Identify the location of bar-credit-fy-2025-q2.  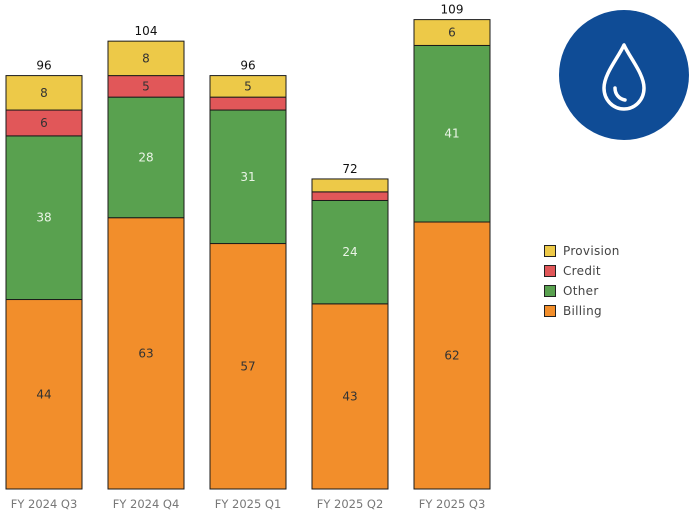
(350, 196).